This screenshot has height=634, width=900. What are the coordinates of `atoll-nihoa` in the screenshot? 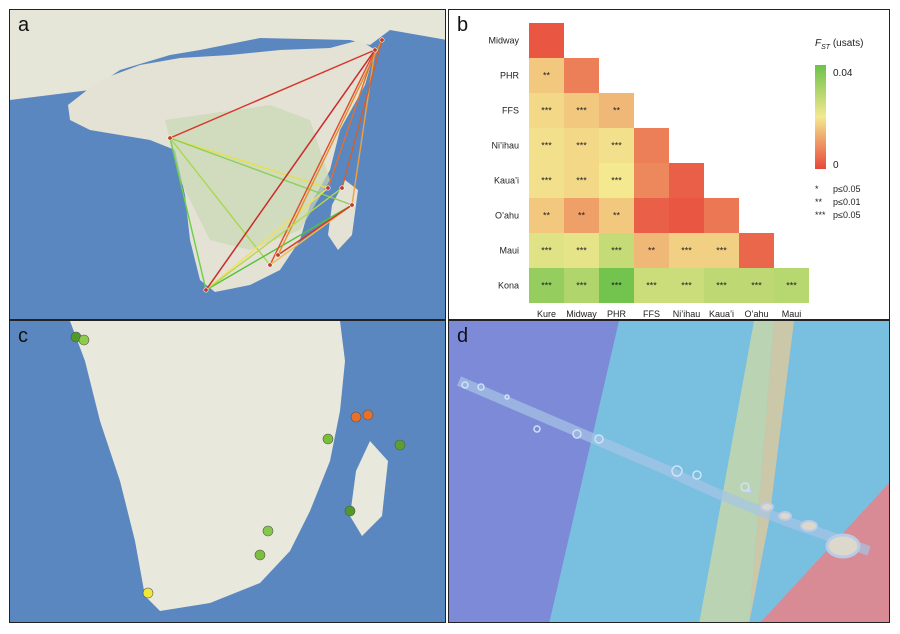 It's located at (745, 487).